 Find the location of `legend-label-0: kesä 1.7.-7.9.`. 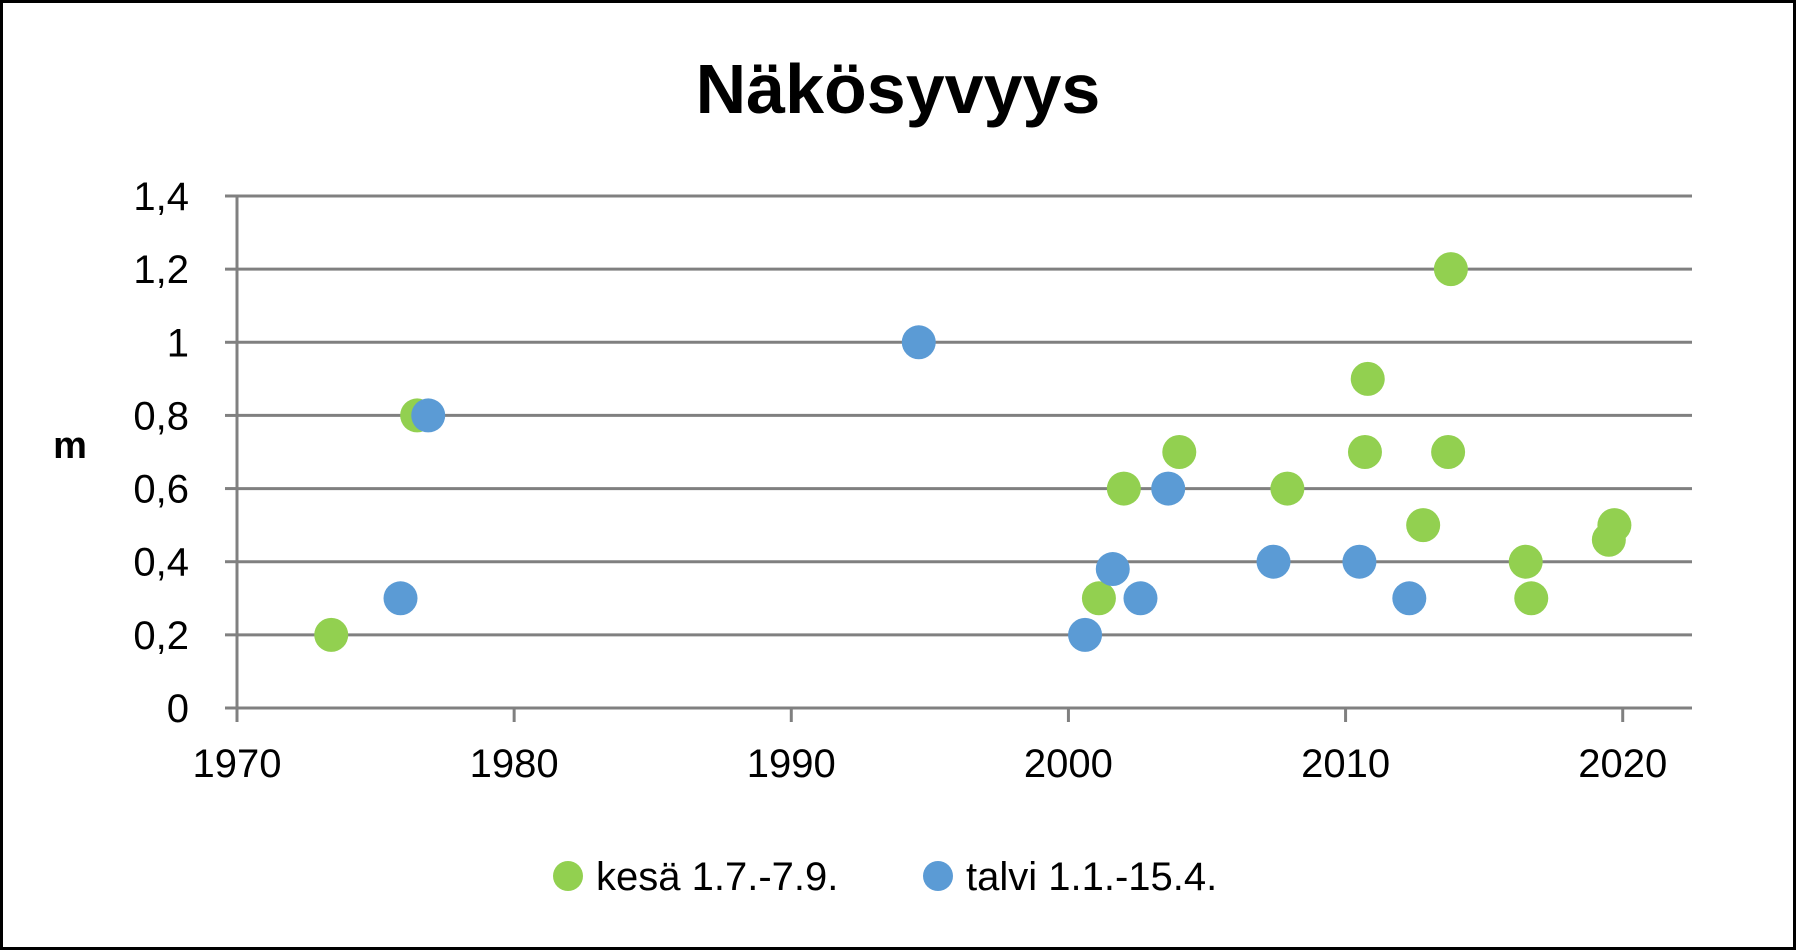

legend-label-0: kesä 1.7.-7.9. is located at coordinates (717, 877).